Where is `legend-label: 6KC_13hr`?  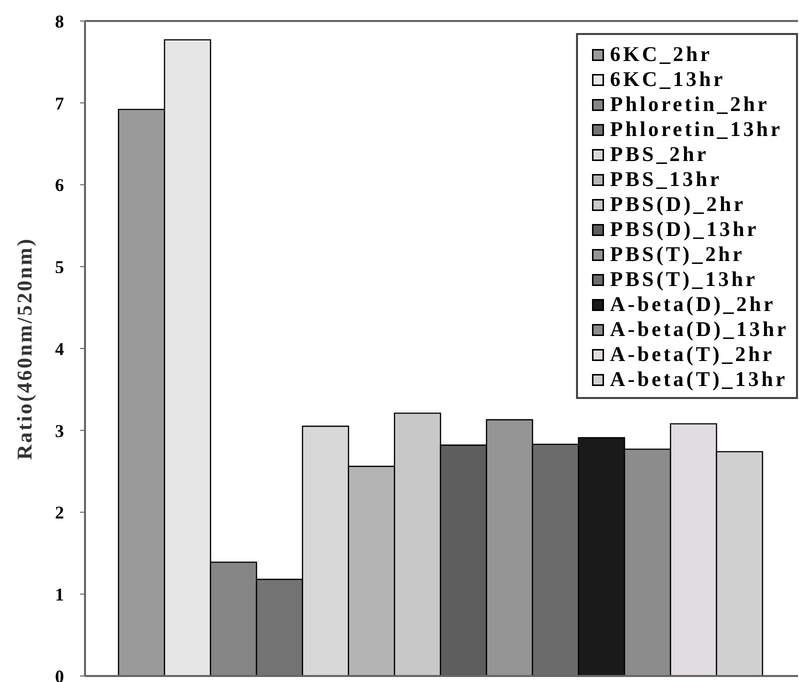
legend-label: 6KC_13hr is located at coordinates (668, 79).